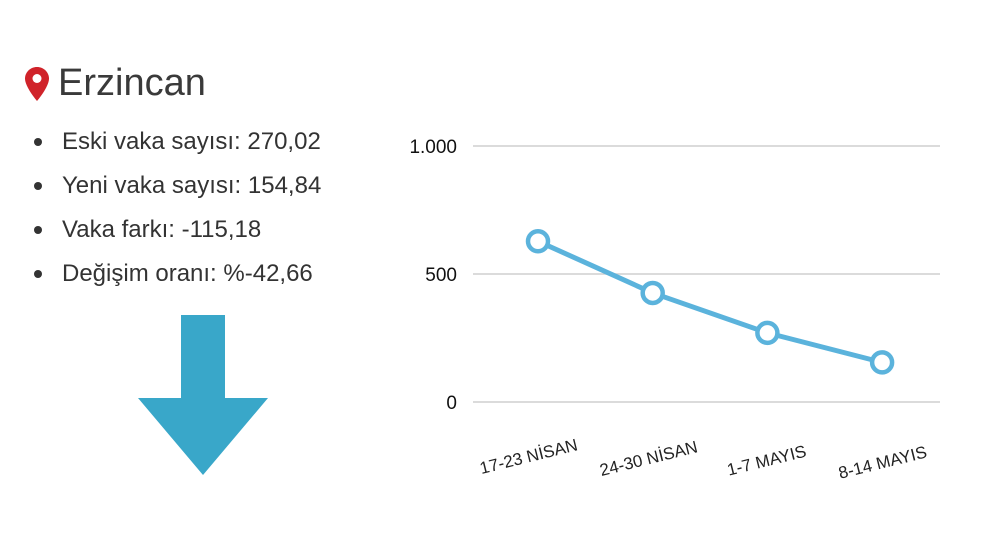 This screenshot has height=550, width=1000. I want to click on y-tick-label: 500, so click(441, 275).